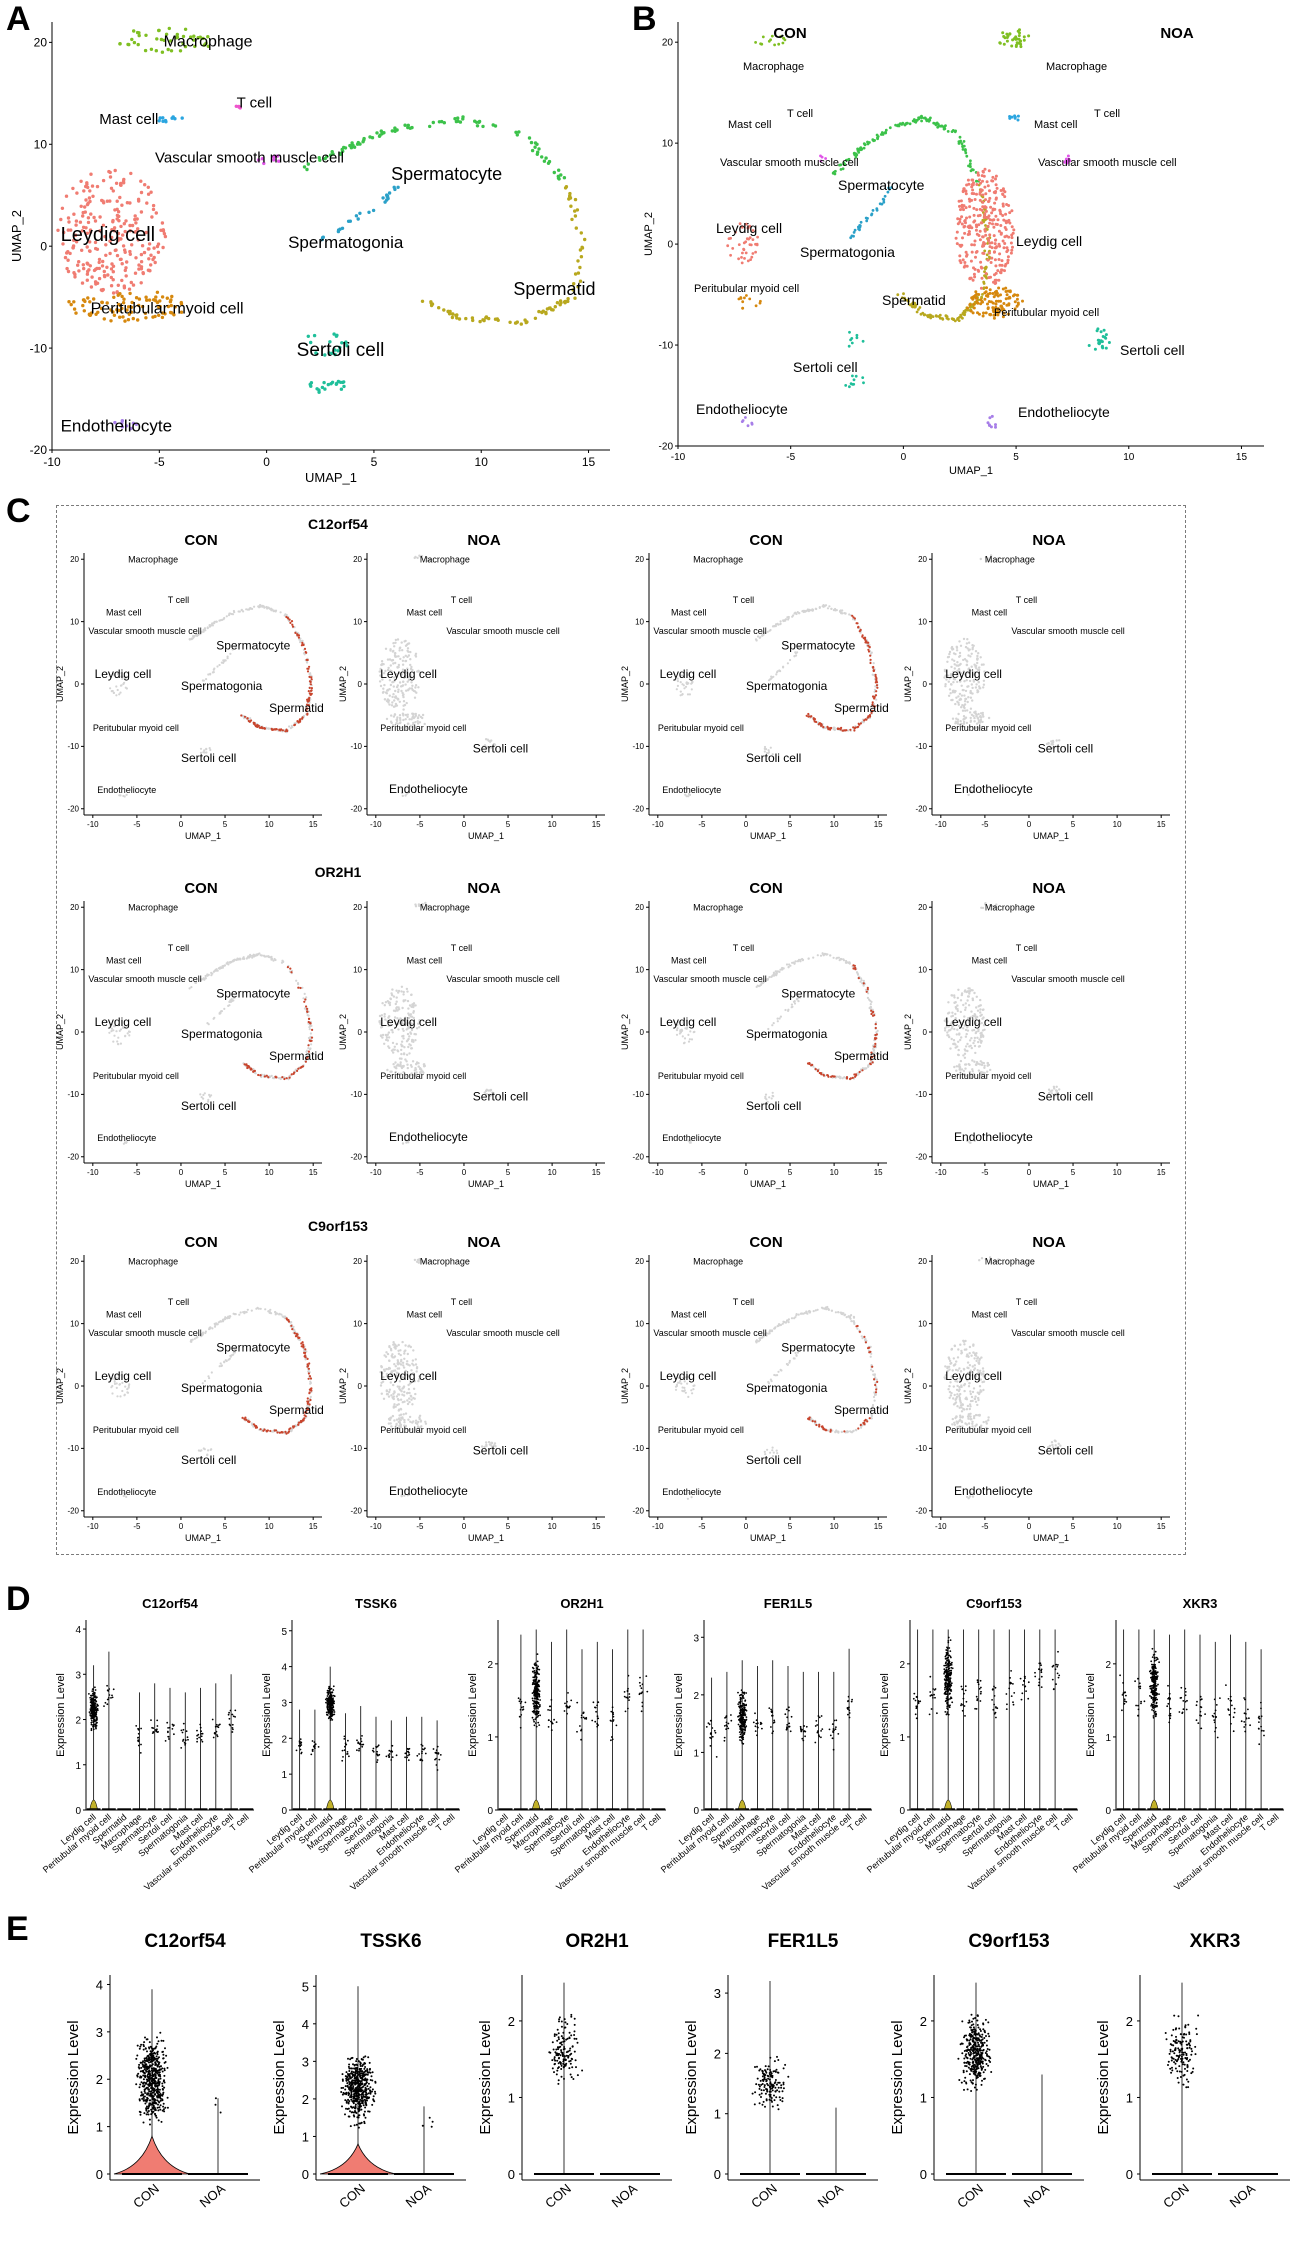  I want to click on noa-label-sertoli: Sertoli cell, so click(1152, 350).